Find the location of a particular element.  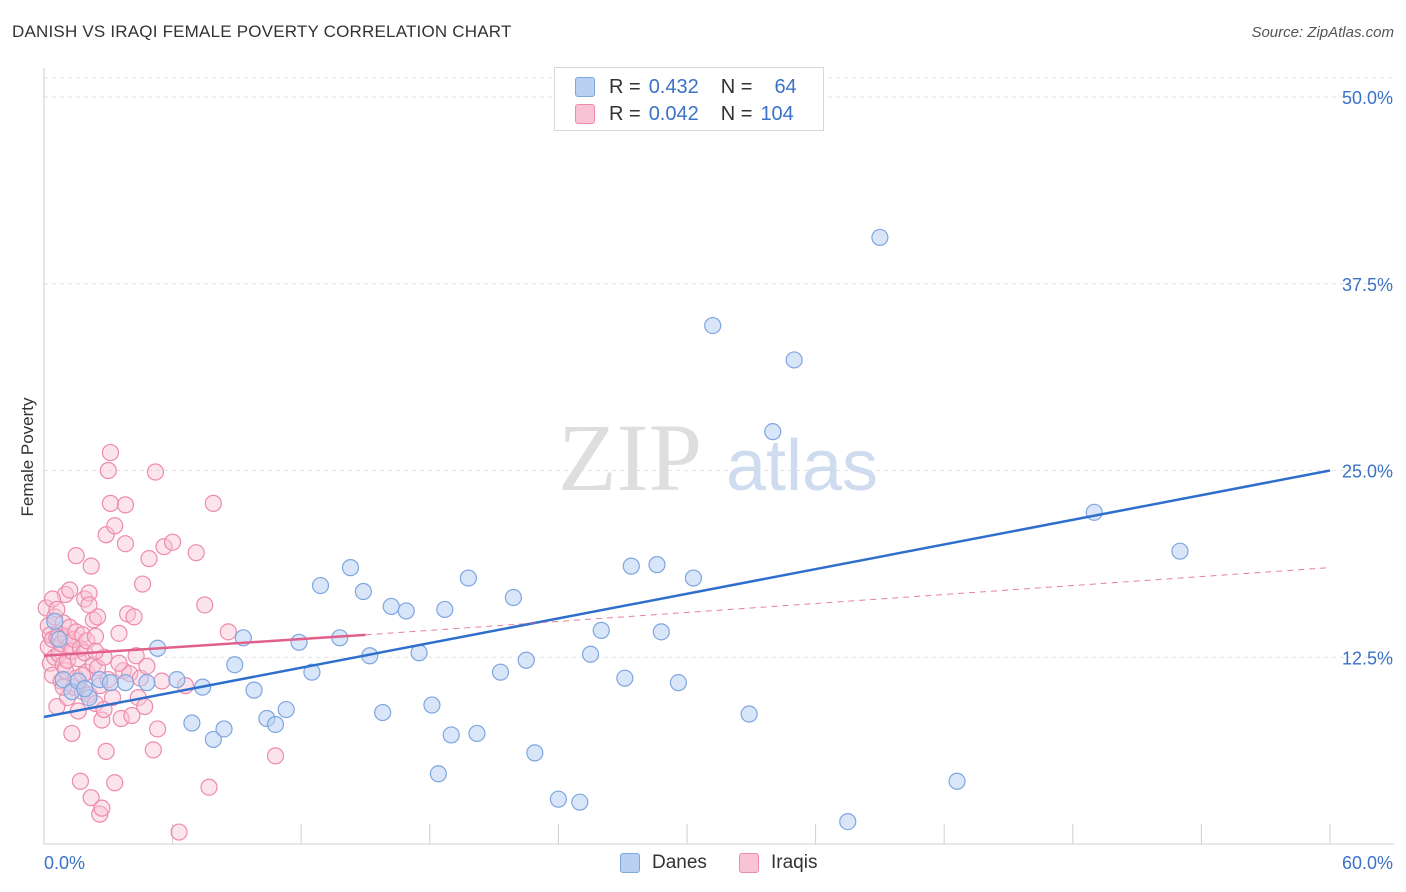

legend-r-value: 0.042 is located at coordinates (673, 113).